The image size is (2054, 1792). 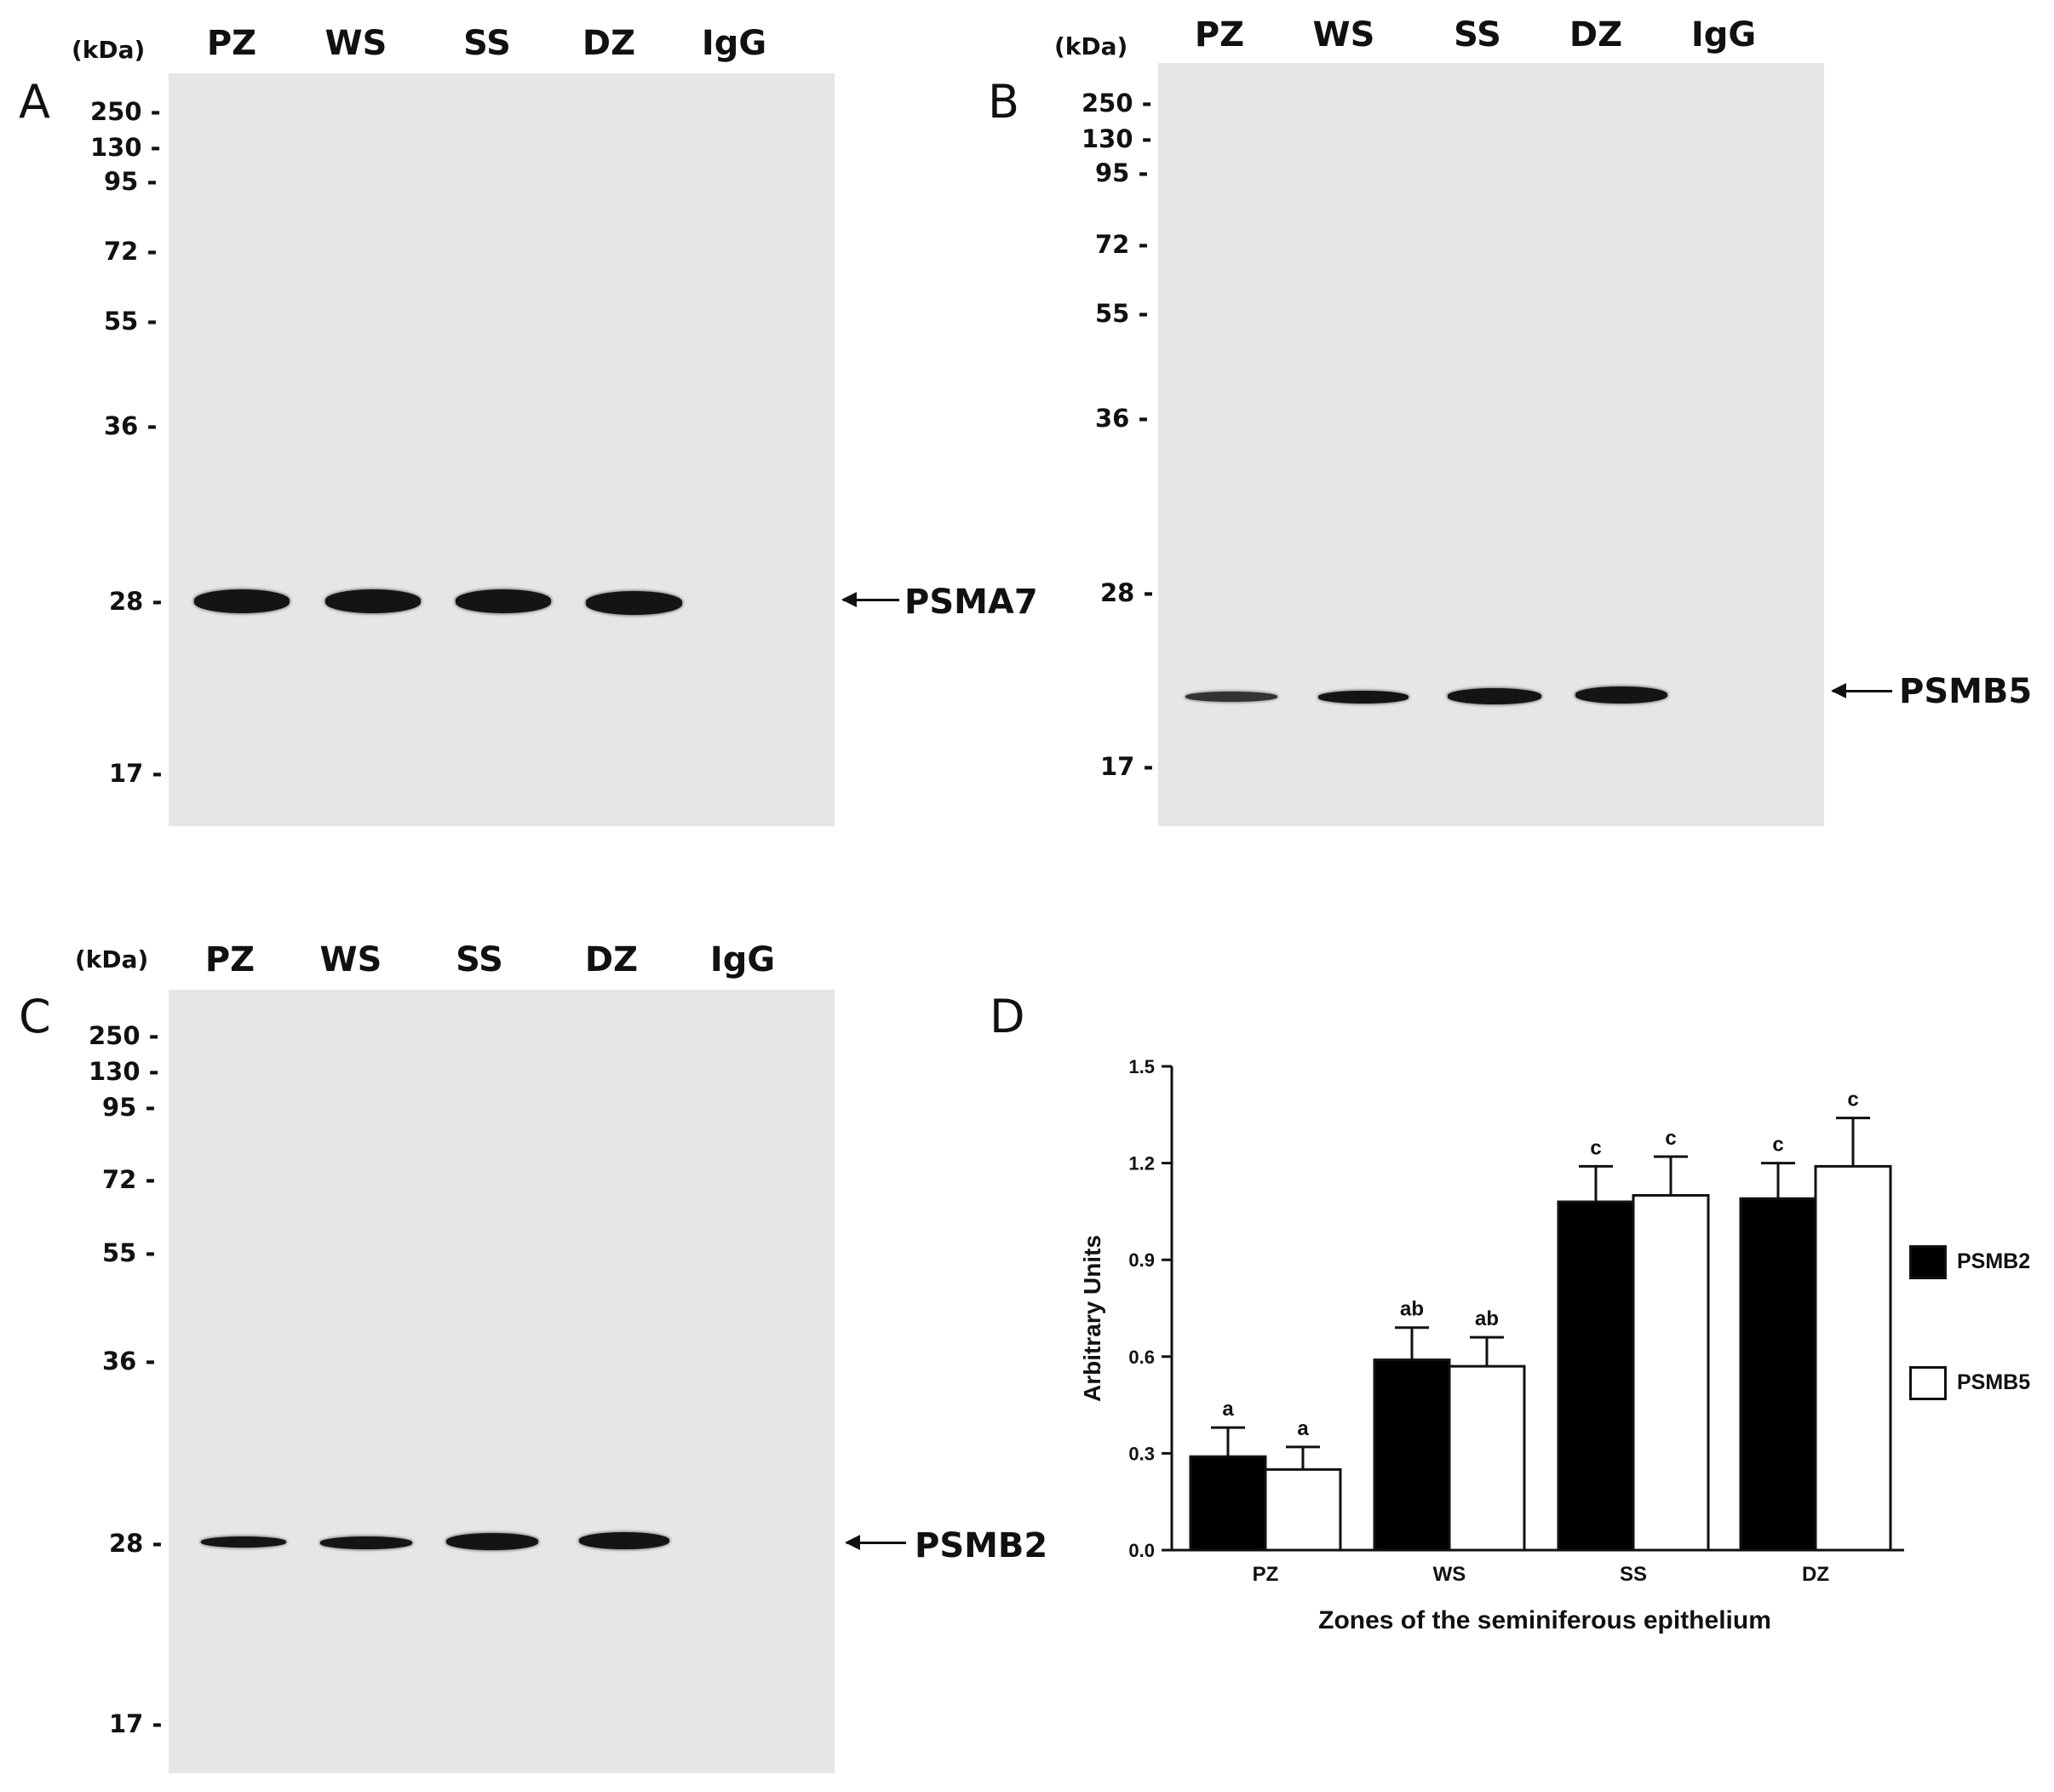 I want to click on lane-label-b-1: PZ, so click(x=1219, y=35).